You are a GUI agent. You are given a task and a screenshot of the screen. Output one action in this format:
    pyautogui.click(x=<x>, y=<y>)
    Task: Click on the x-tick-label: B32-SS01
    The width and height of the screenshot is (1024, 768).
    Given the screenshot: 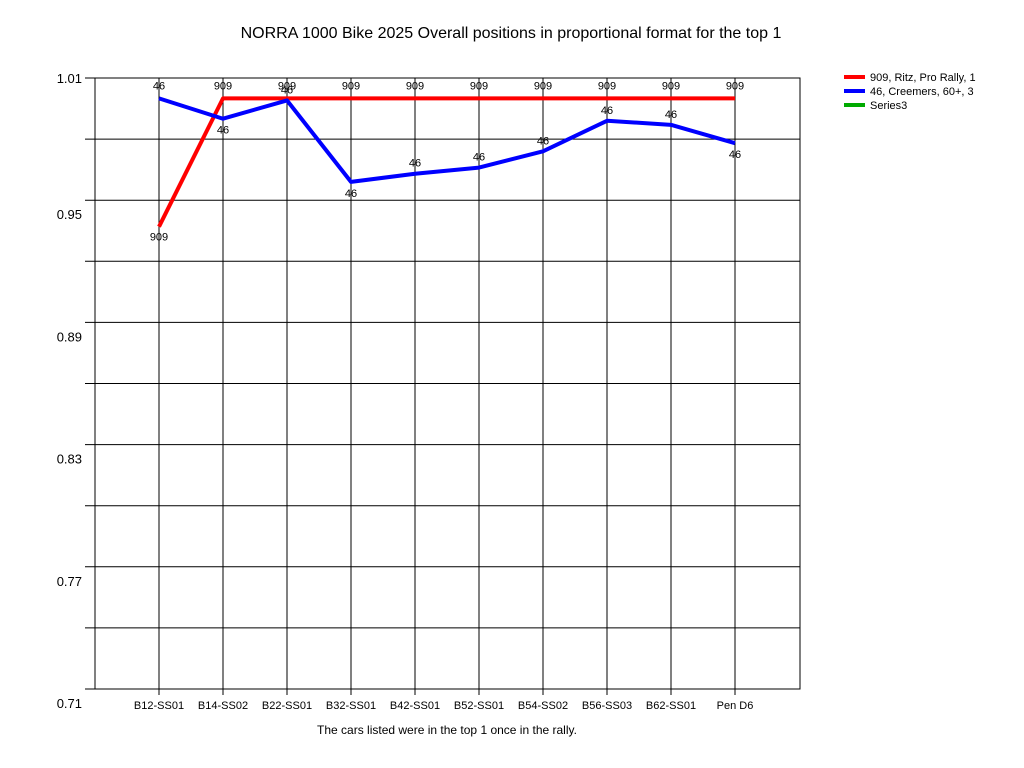 What is the action you would take?
    pyautogui.click(x=351, y=706)
    